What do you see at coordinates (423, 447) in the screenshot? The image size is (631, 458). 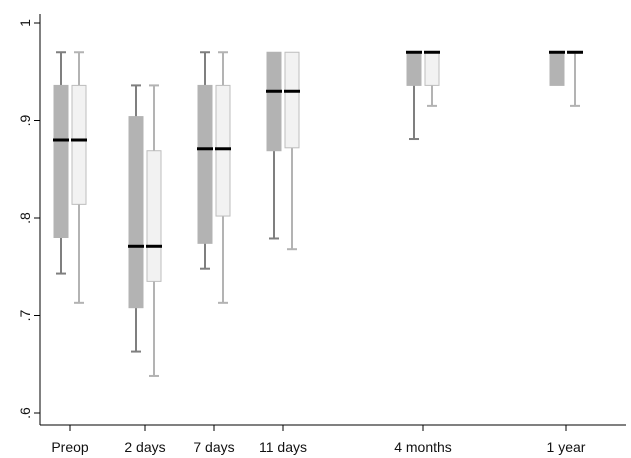 I see `x-tick-label: 4 months` at bounding box center [423, 447].